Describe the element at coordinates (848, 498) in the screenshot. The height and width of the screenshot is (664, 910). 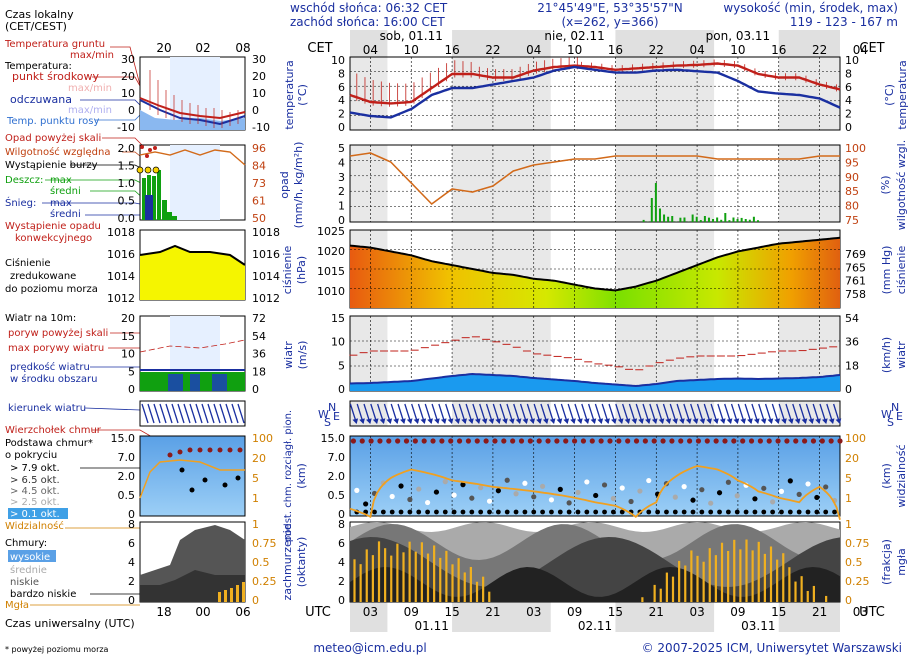
I see `y-tick-label: 1` at that location.